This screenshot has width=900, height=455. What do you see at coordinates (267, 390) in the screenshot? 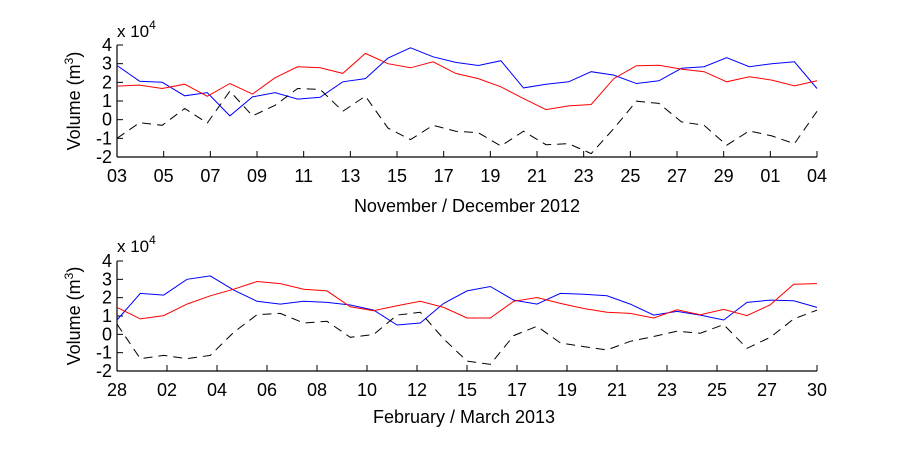
I see `x-tick-label: 06` at bounding box center [267, 390].